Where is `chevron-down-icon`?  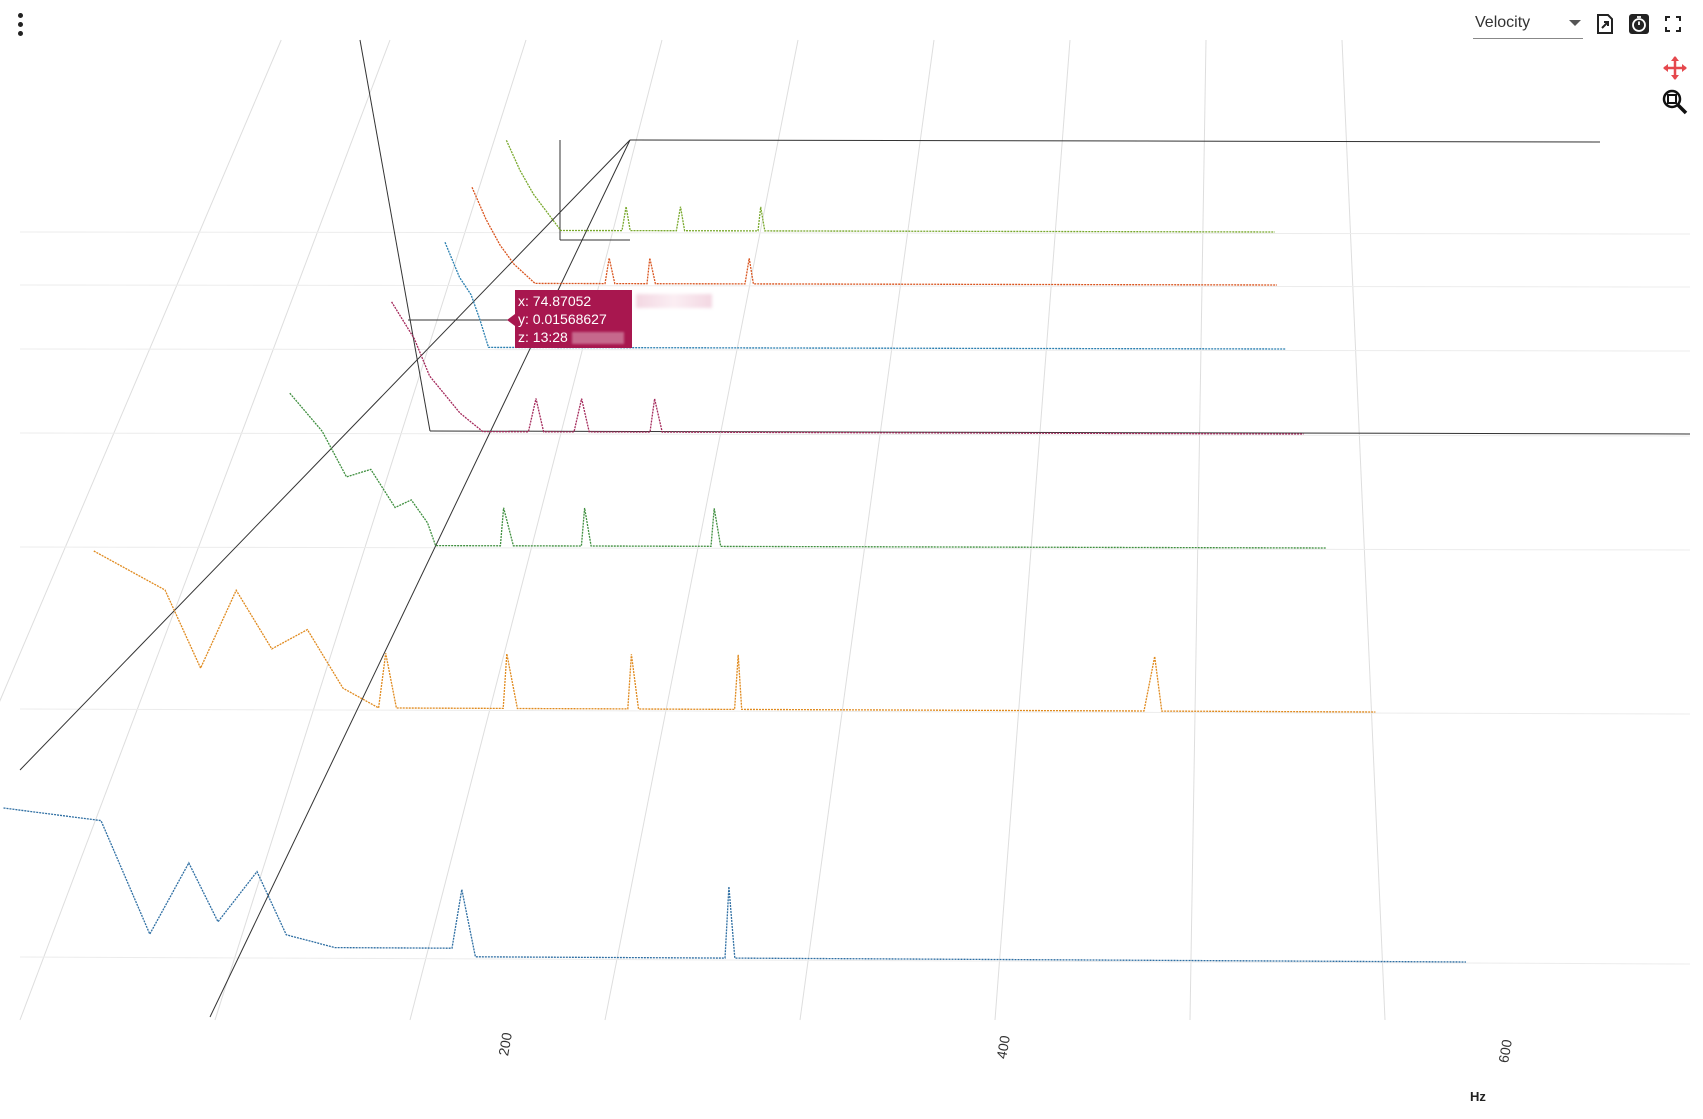
chevron-down-icon is located at coordinates (1575, 23).